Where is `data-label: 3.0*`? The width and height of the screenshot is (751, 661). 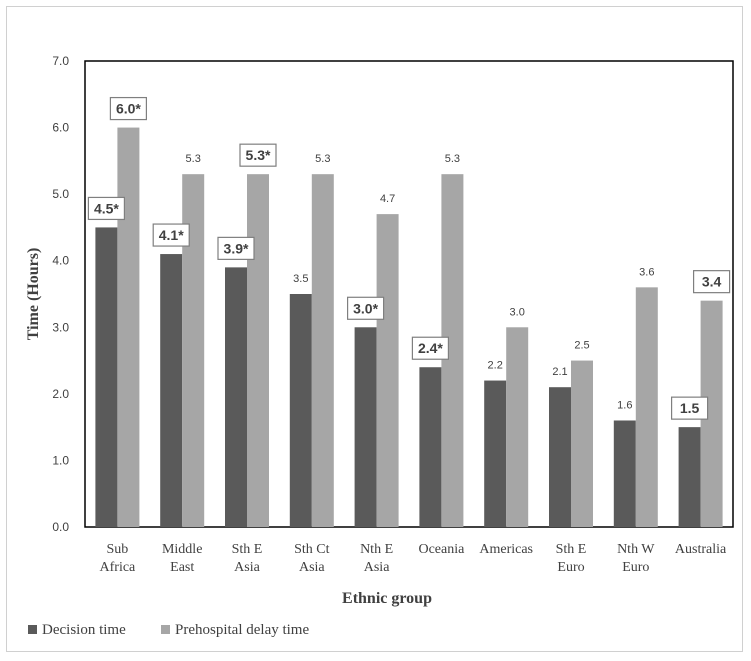 data-label: 3.0* is located at coordinates (365, 308).